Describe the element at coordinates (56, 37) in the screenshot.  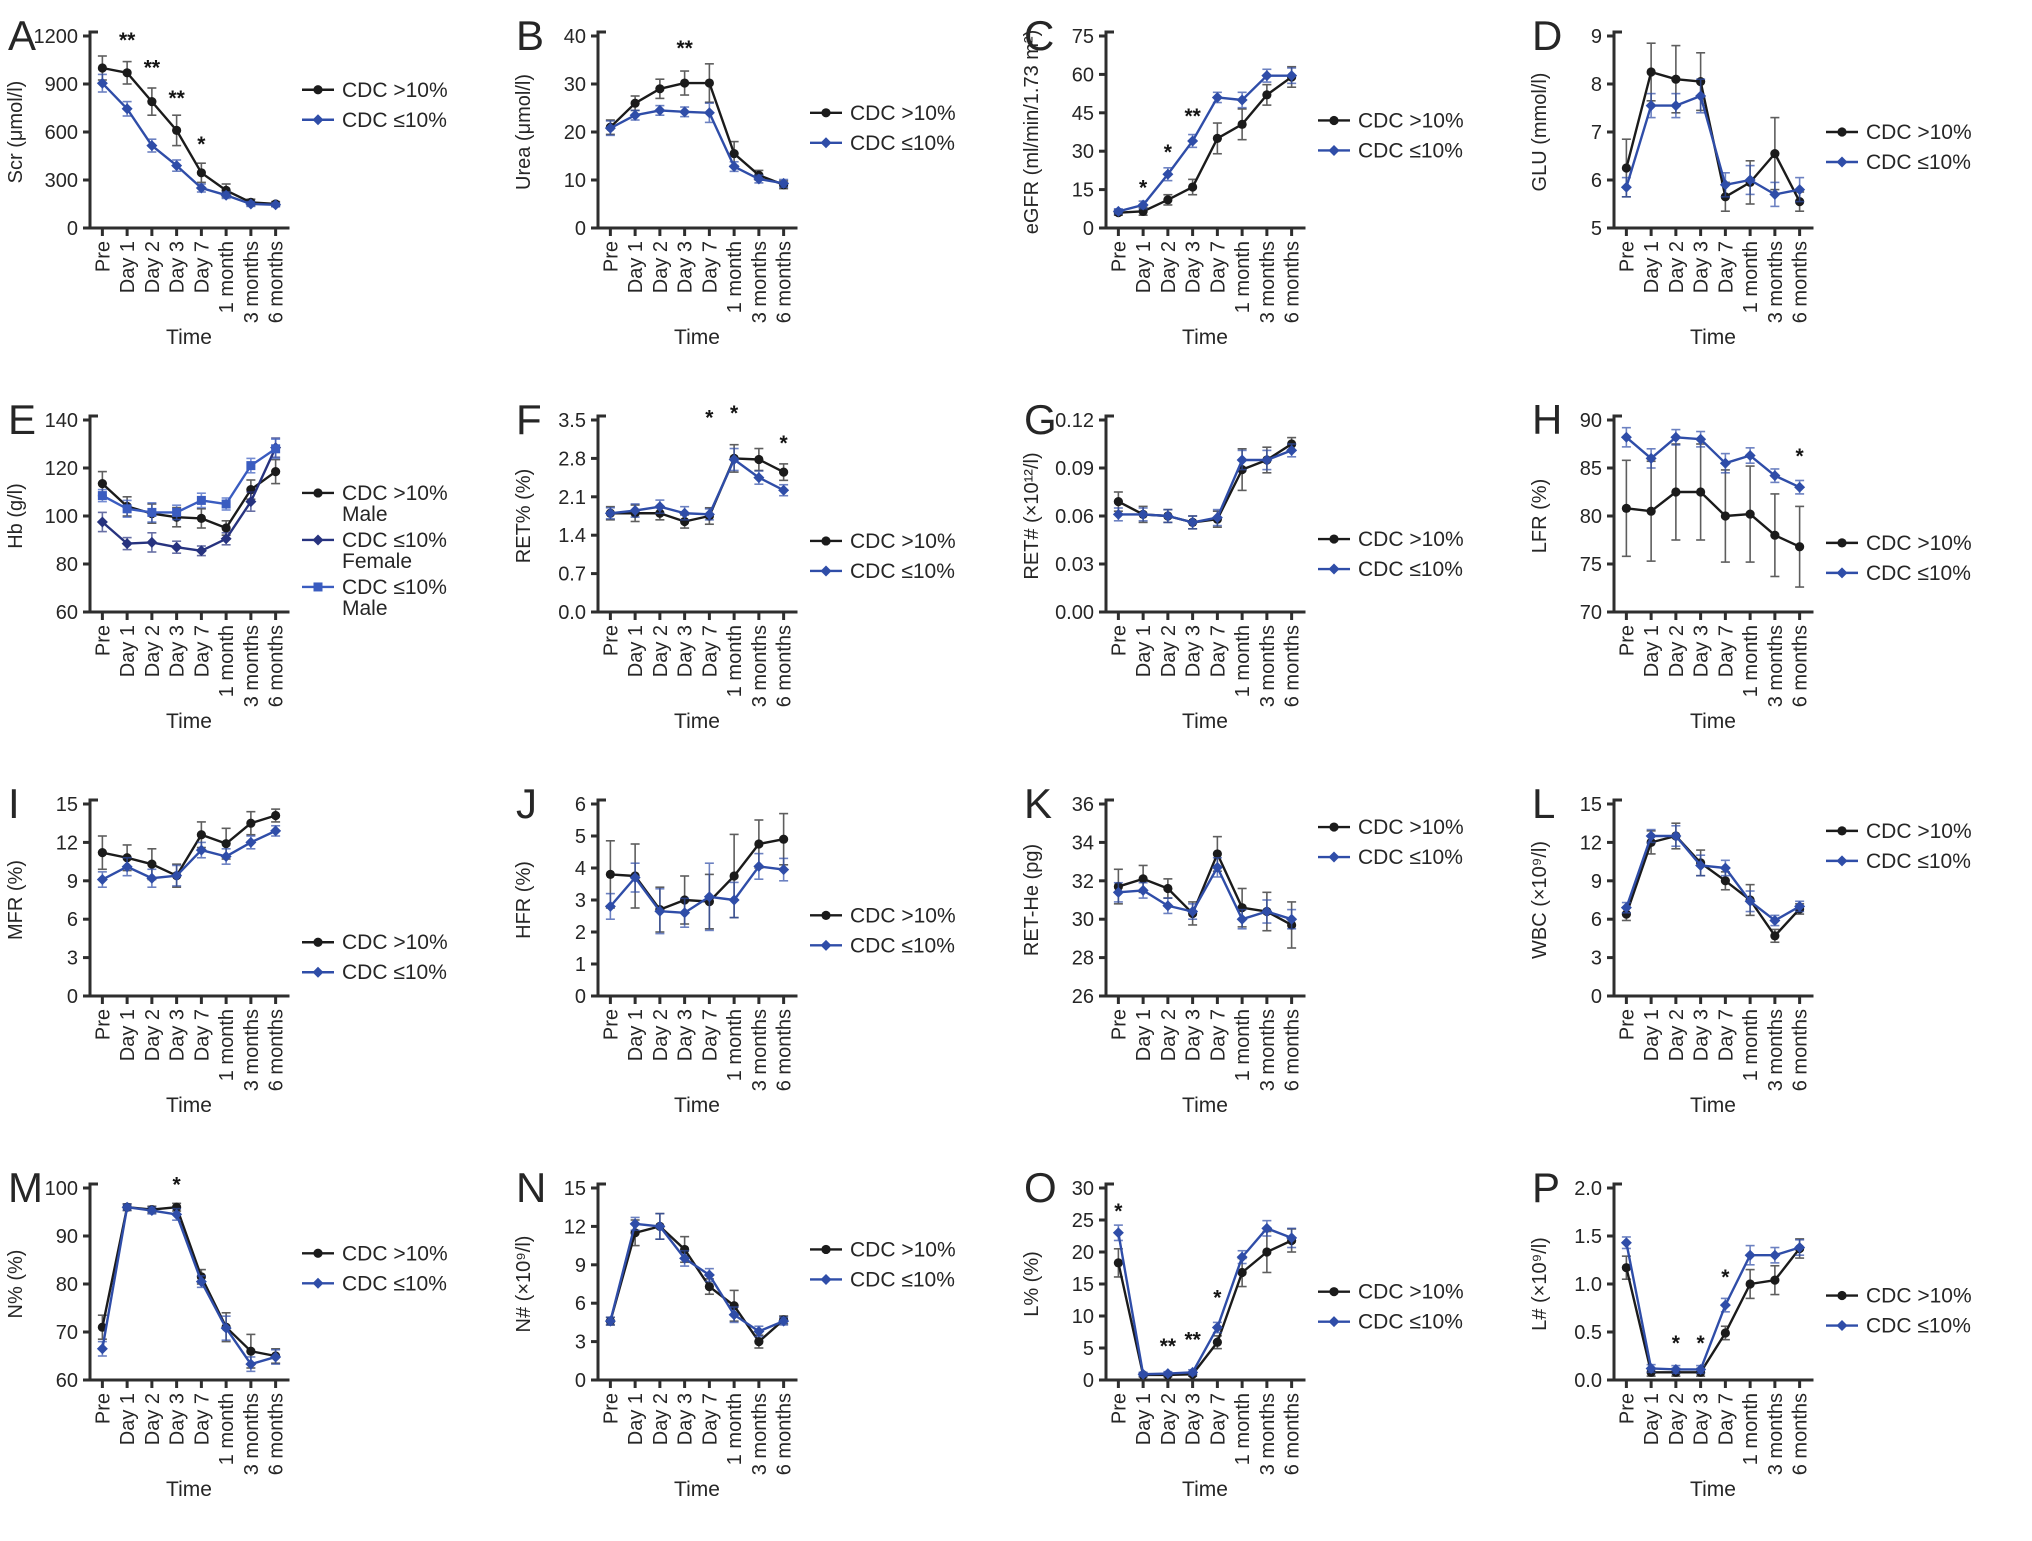
I see `y-axis-tick-label: 1200` at that location.